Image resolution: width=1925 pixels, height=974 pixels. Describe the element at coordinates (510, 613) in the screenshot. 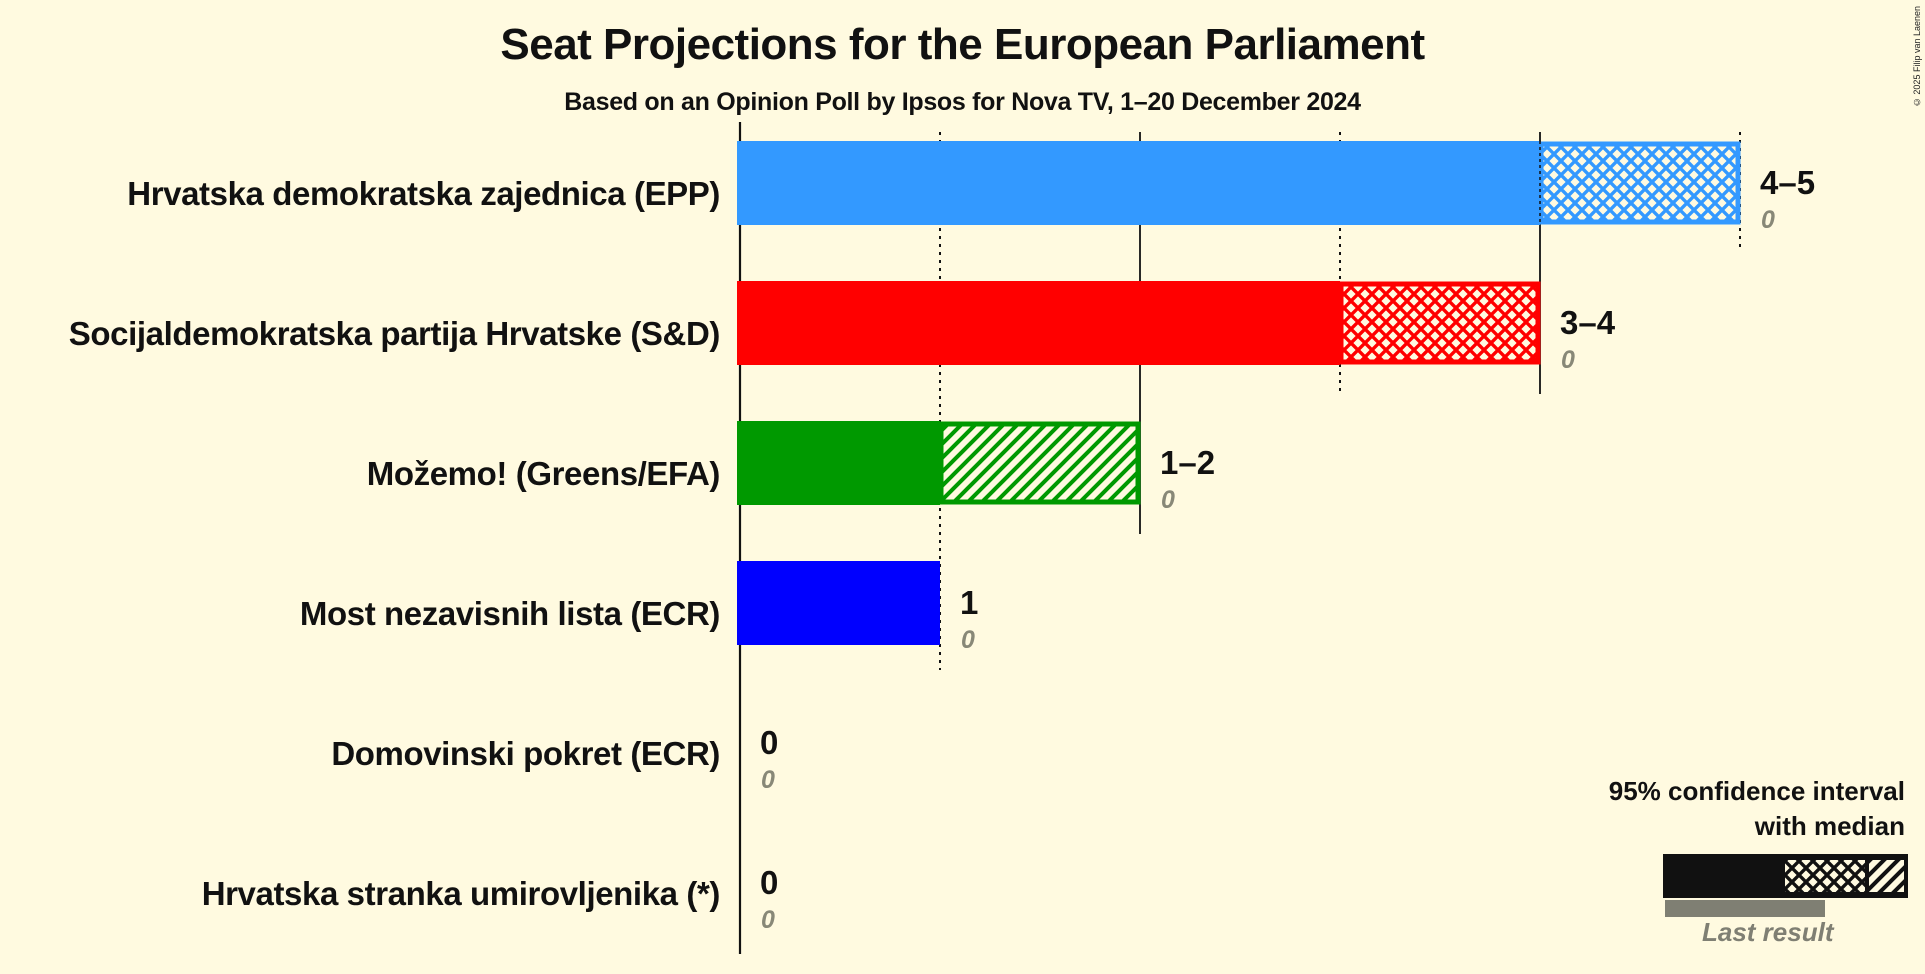

I see `party-label-most: Most nezavisnih lista (ECR)` at that location.